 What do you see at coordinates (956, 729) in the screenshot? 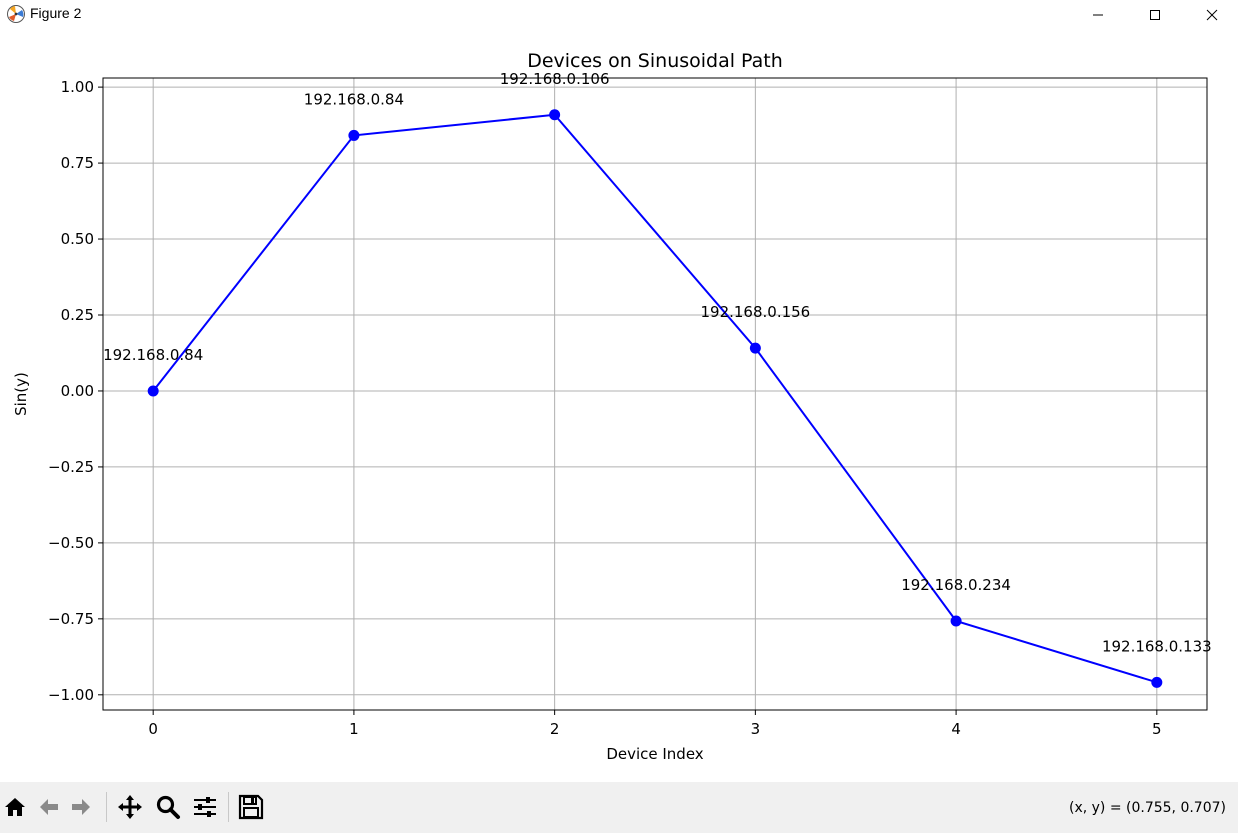
I see `x-tick-label: 4` at bounding box center [956, 729].